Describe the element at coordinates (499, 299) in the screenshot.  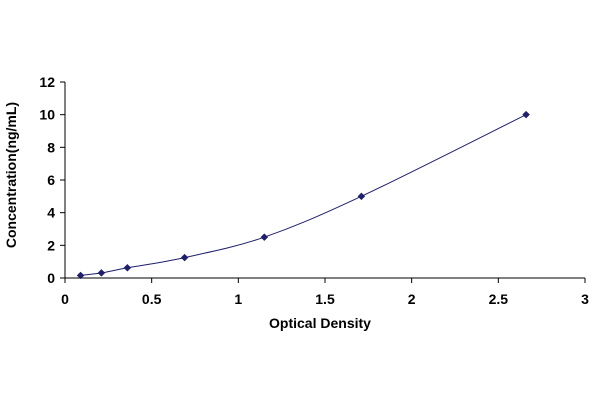
I see `x-tick-label: 2.5` at that location.